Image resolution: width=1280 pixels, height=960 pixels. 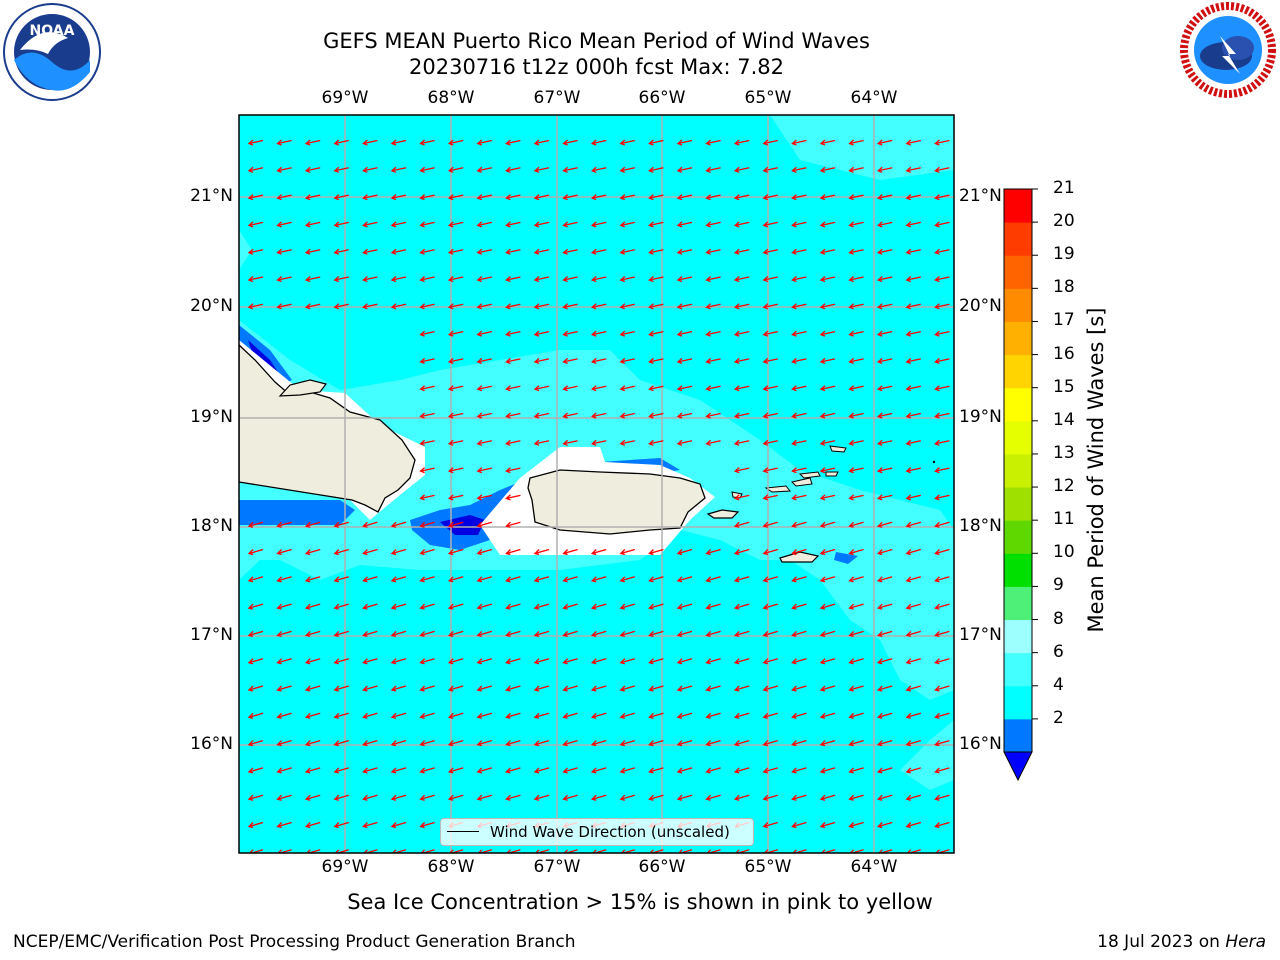 I want to click on noaa-logo: NOAA, so click(x=52, y=52).